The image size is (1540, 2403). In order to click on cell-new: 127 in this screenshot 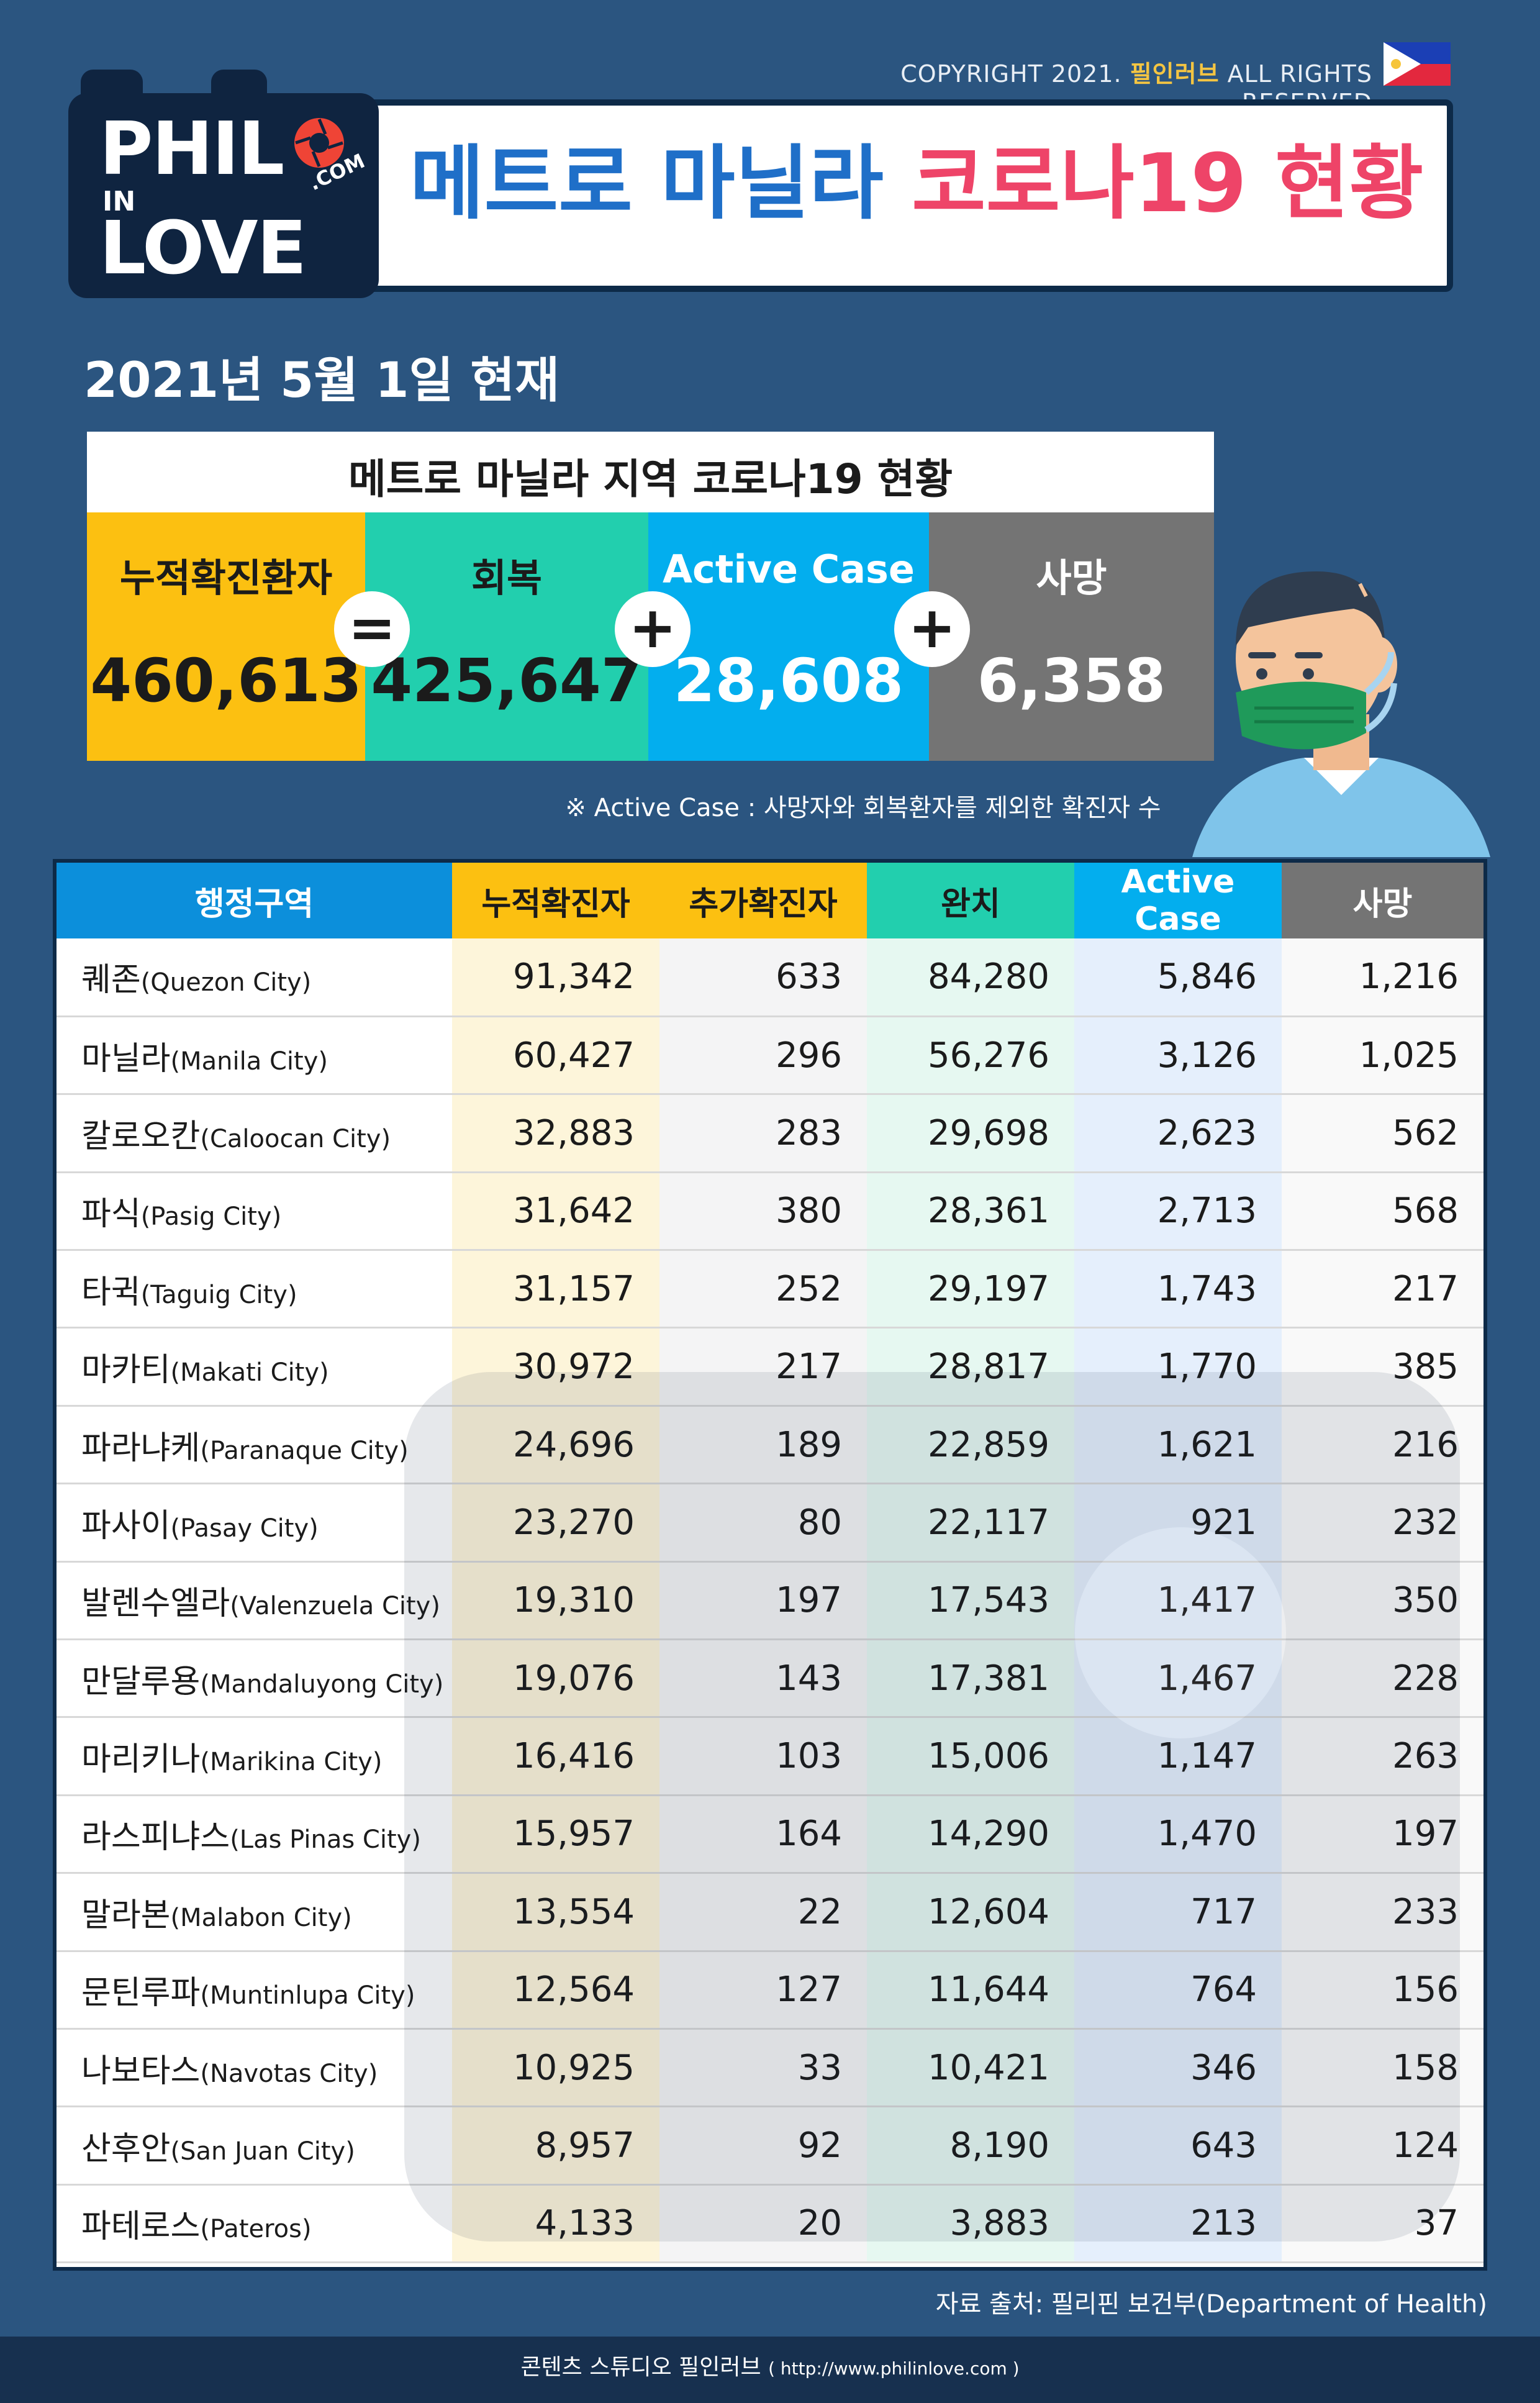, I will do `click(763, 1990)`.